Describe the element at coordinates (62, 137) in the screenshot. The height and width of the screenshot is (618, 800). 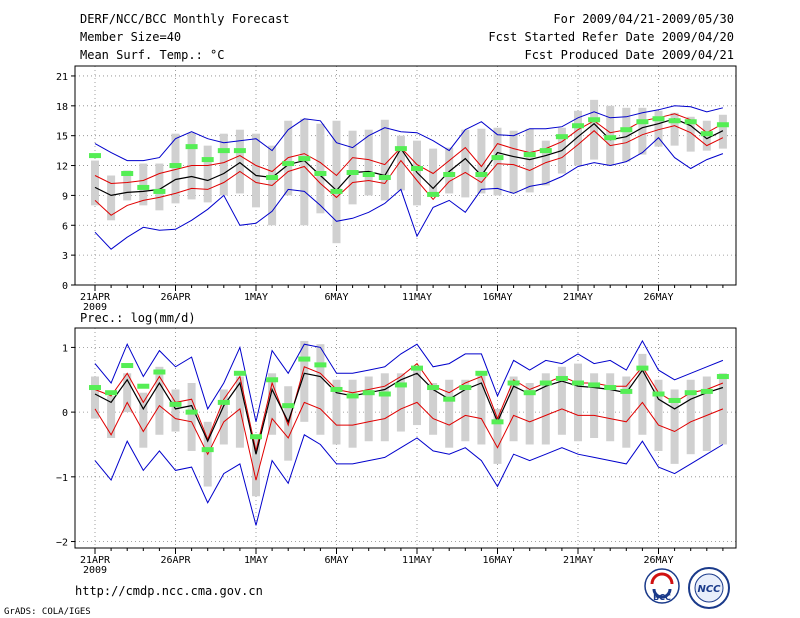
I see `y-tick-label: 15` at that location.